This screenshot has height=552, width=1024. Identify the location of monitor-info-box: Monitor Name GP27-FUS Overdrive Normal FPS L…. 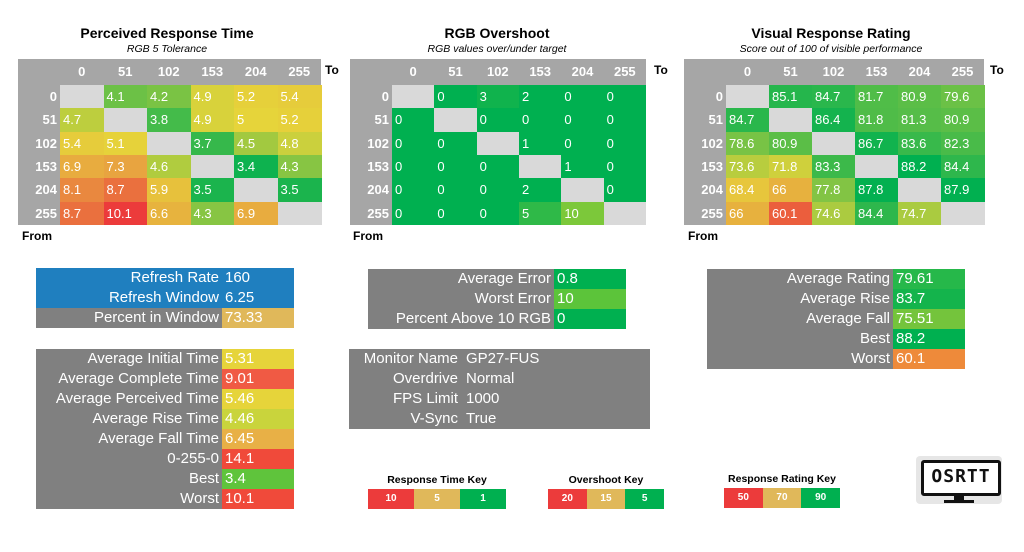
(499, 389).